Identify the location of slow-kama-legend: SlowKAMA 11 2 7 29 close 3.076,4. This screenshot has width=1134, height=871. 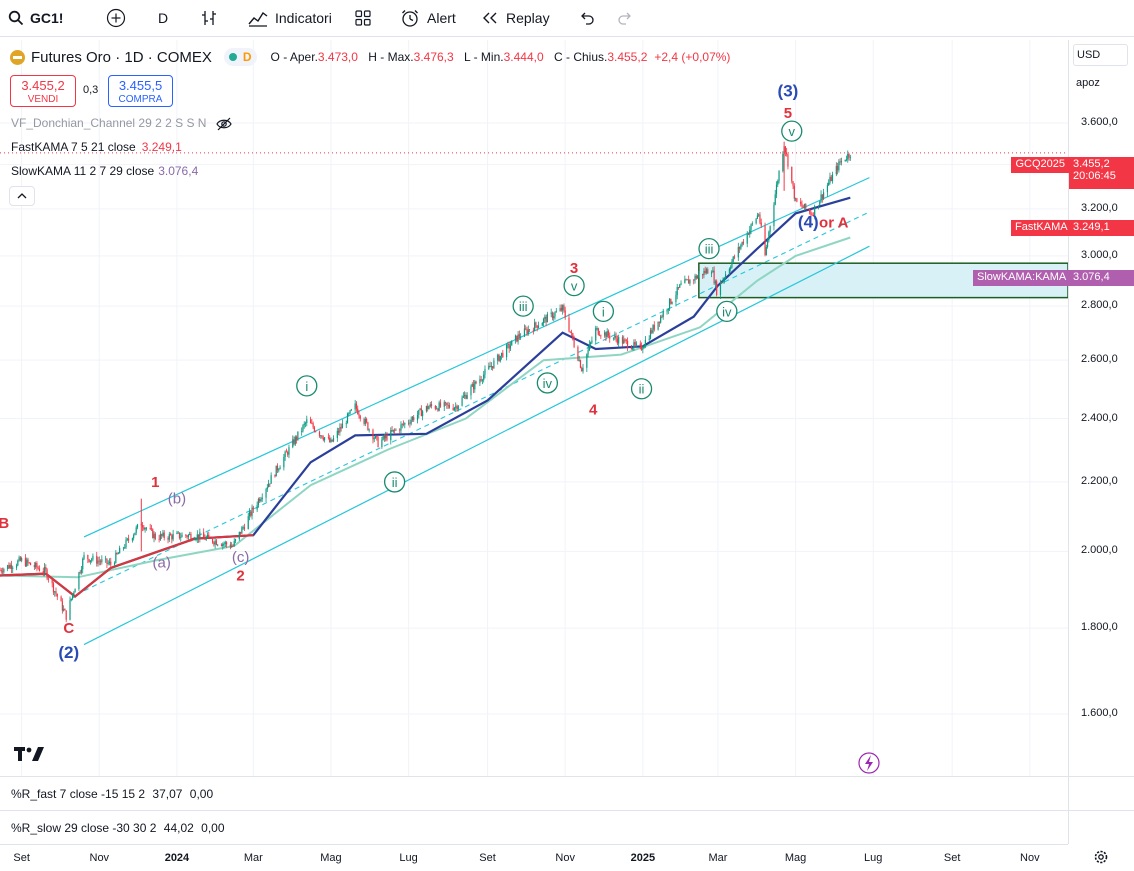
(104, 171).